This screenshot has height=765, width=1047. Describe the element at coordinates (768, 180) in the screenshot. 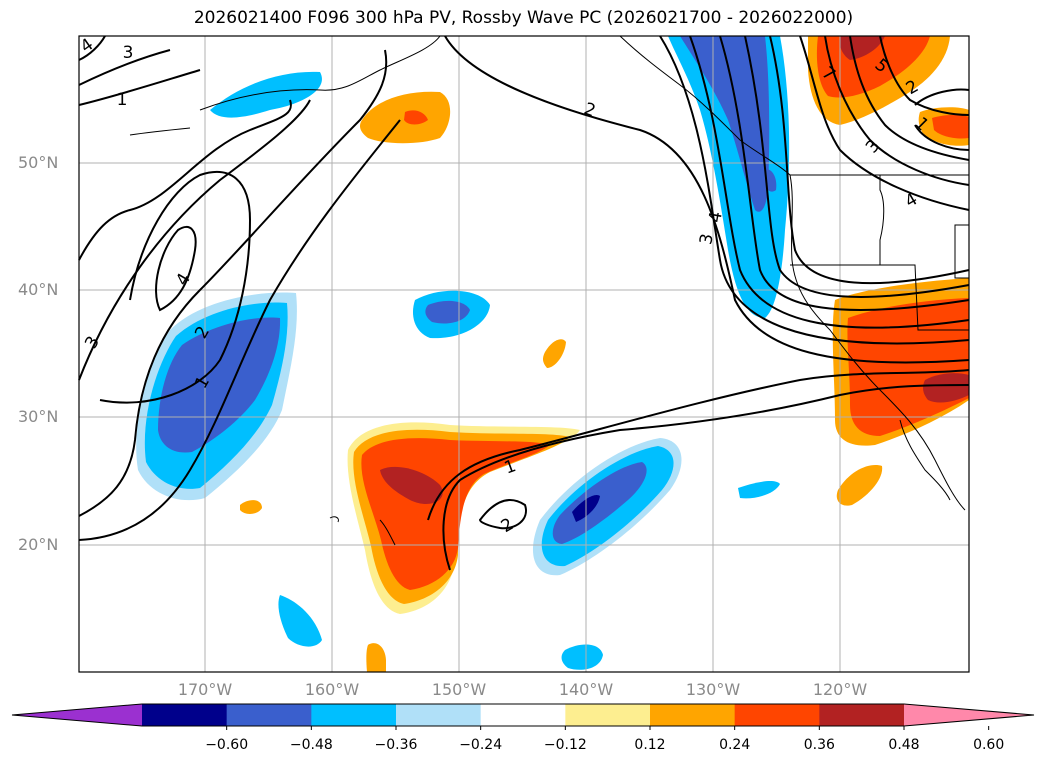

I see `neg-anomaly-coastal-small` at that location.